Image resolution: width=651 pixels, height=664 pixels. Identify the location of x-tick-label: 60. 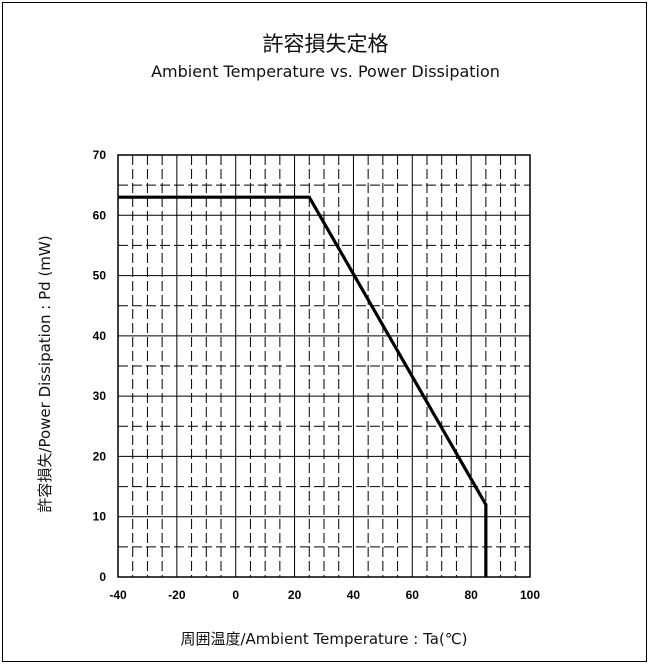
(413, 595).